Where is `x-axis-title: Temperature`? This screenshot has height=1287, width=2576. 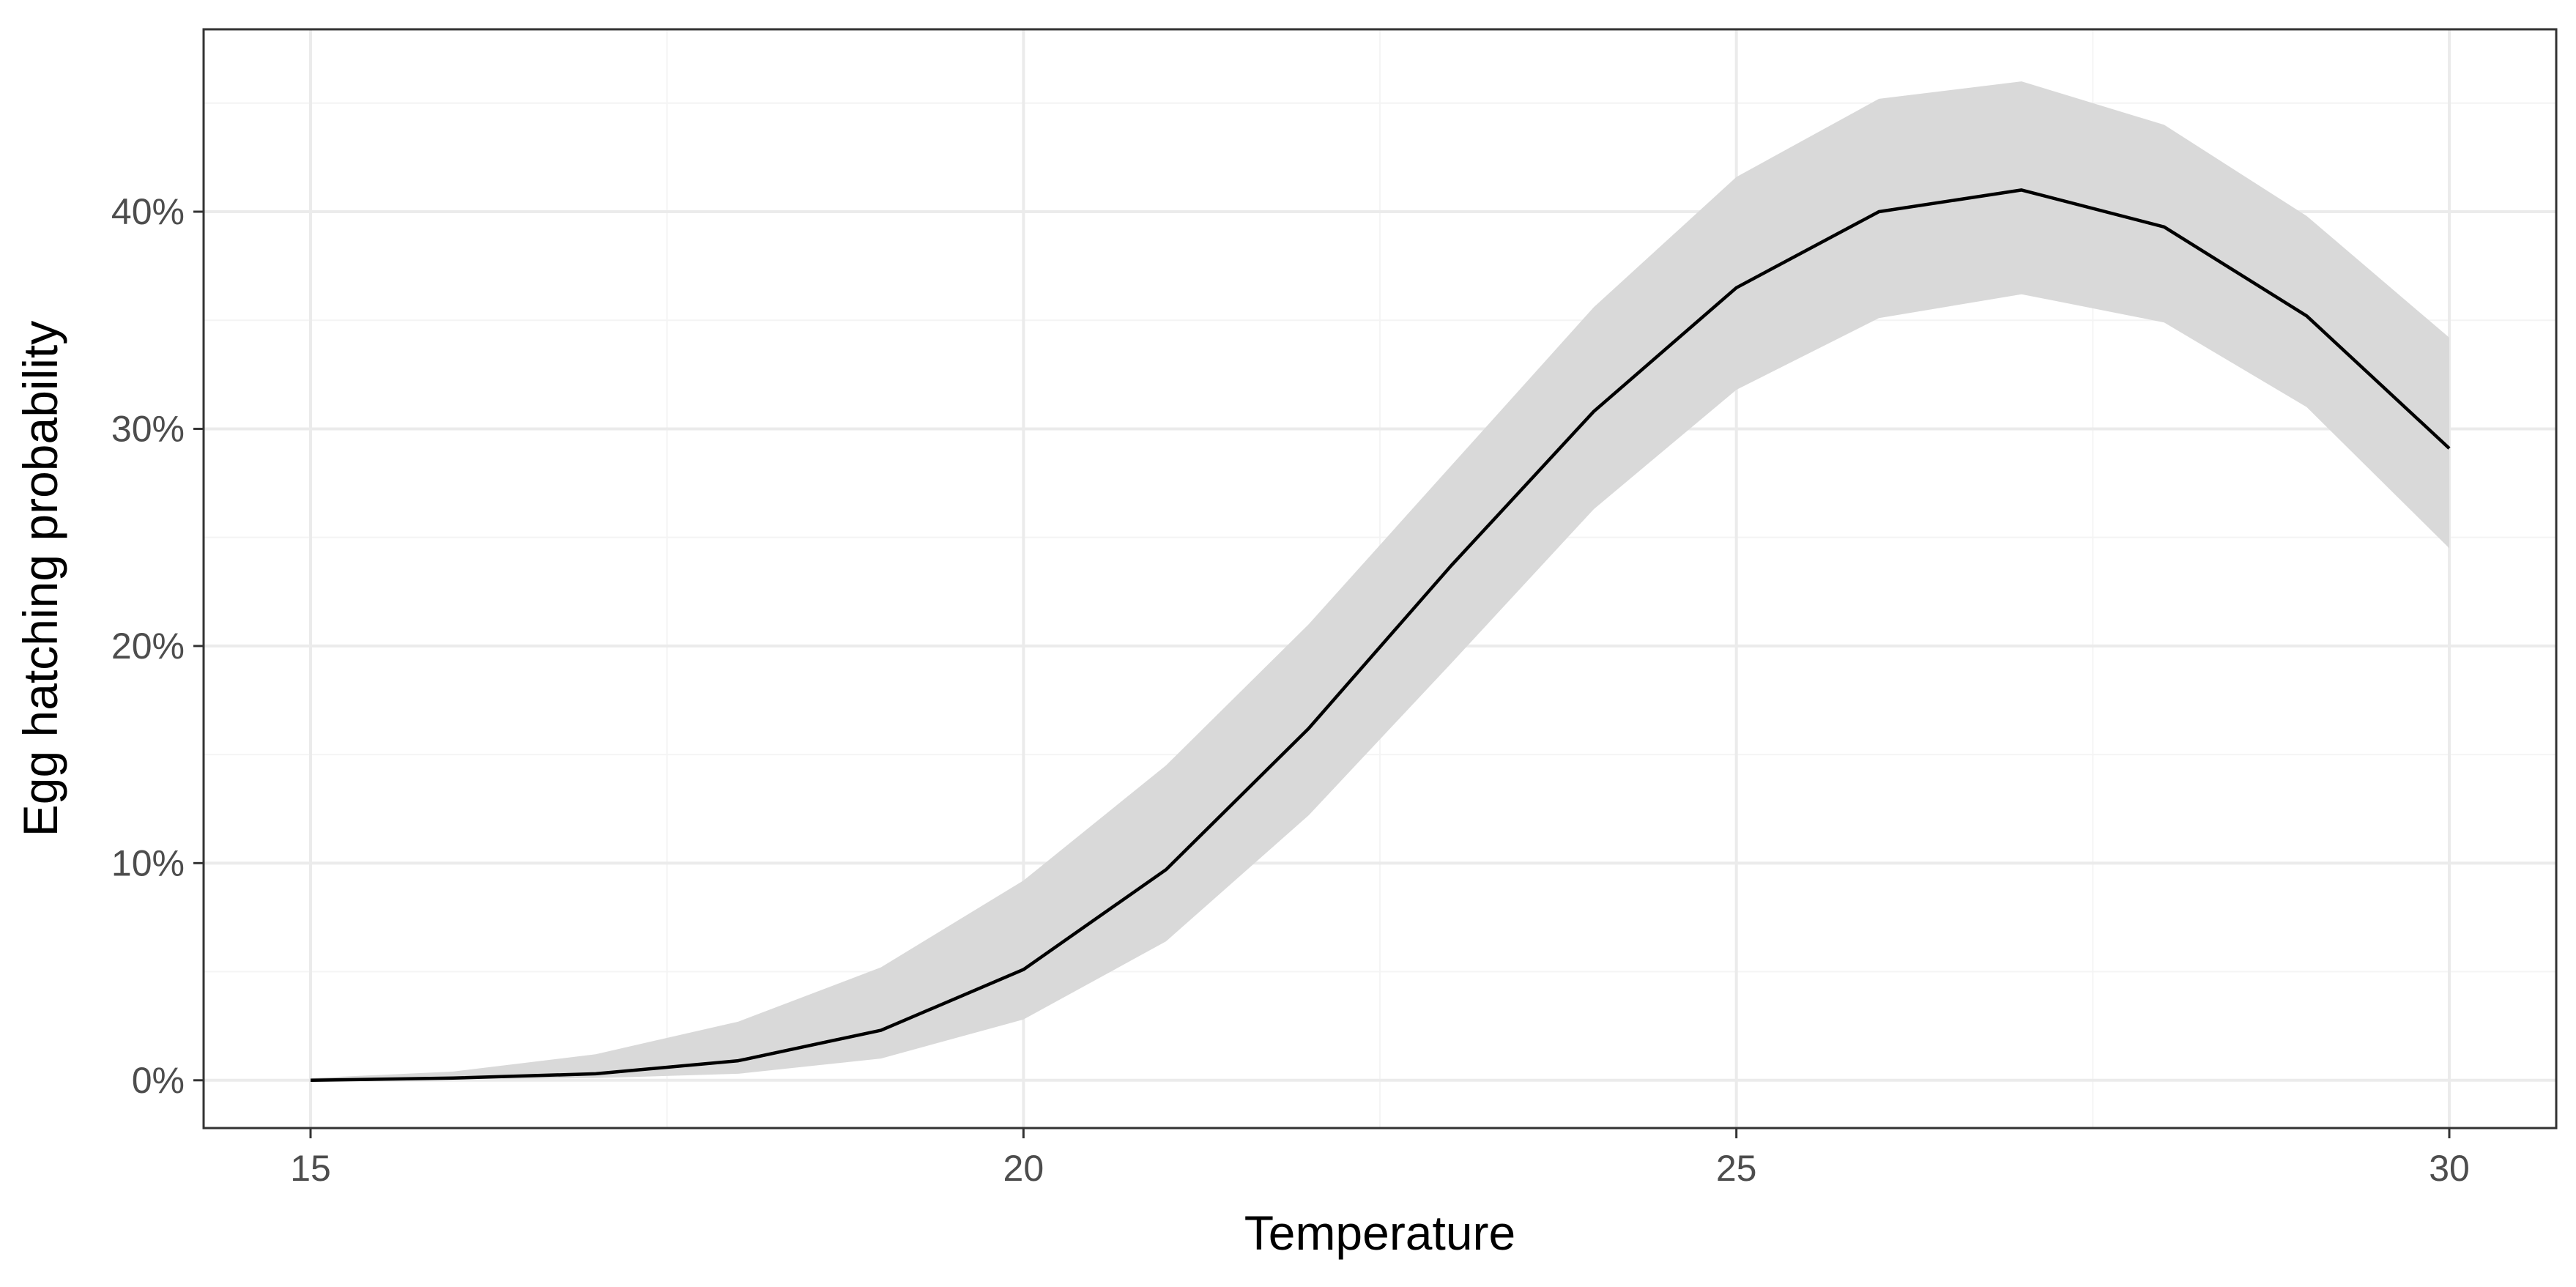
x-axis-title: Temperature is located at coordinates (1380, 1233).